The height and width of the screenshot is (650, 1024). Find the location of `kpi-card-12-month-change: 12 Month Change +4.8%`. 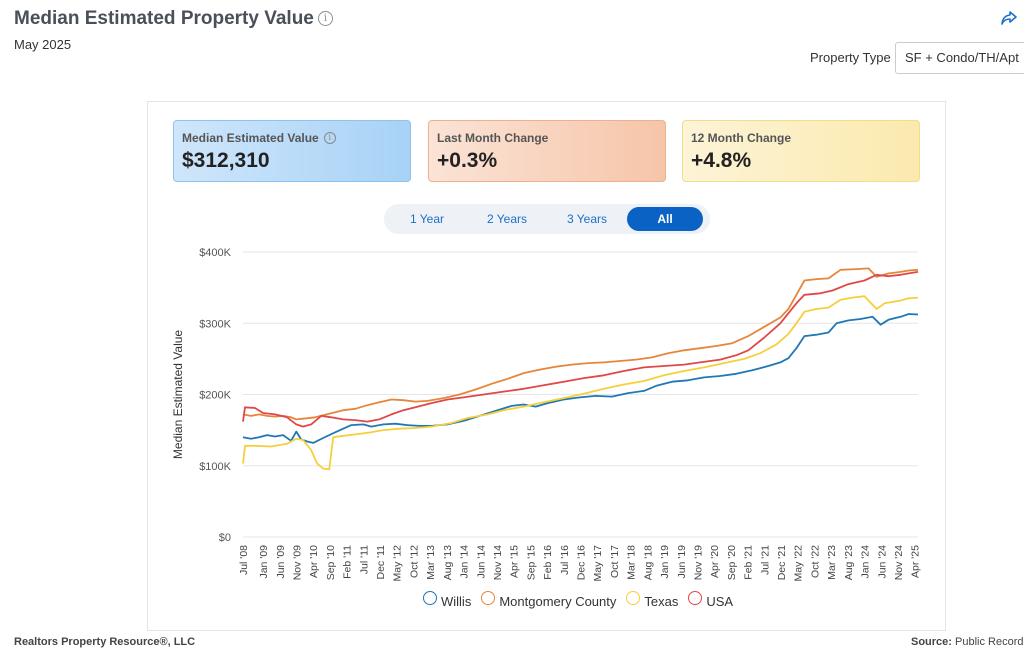

kpi-card-12-month-change: 12 Month Change +4.8% is located at coordinates (801, 151).